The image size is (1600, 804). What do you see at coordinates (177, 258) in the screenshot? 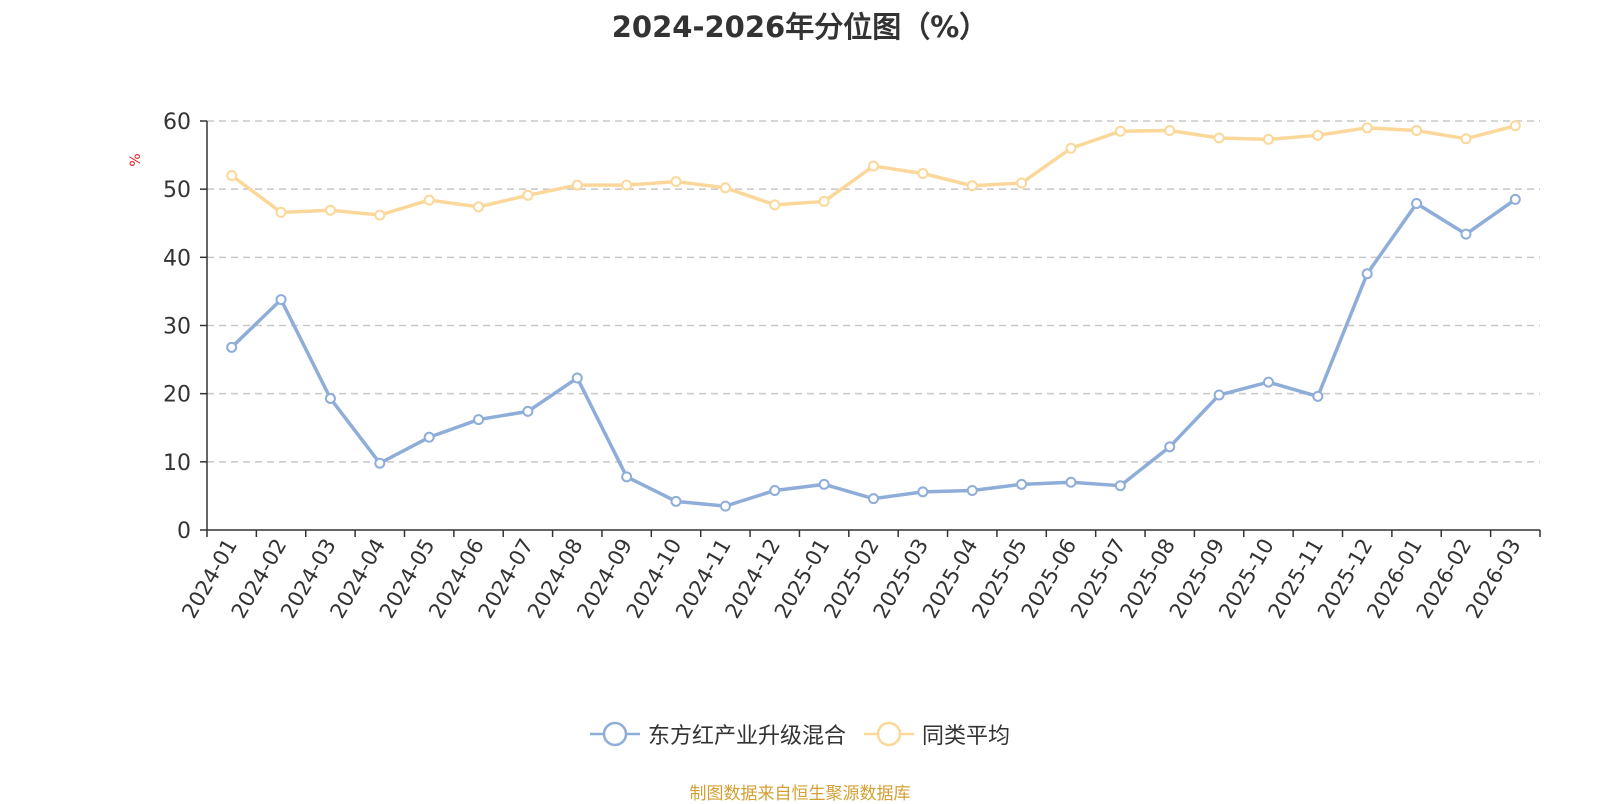
I see `y-tick-label: 40` at bounding box center [177, 258].